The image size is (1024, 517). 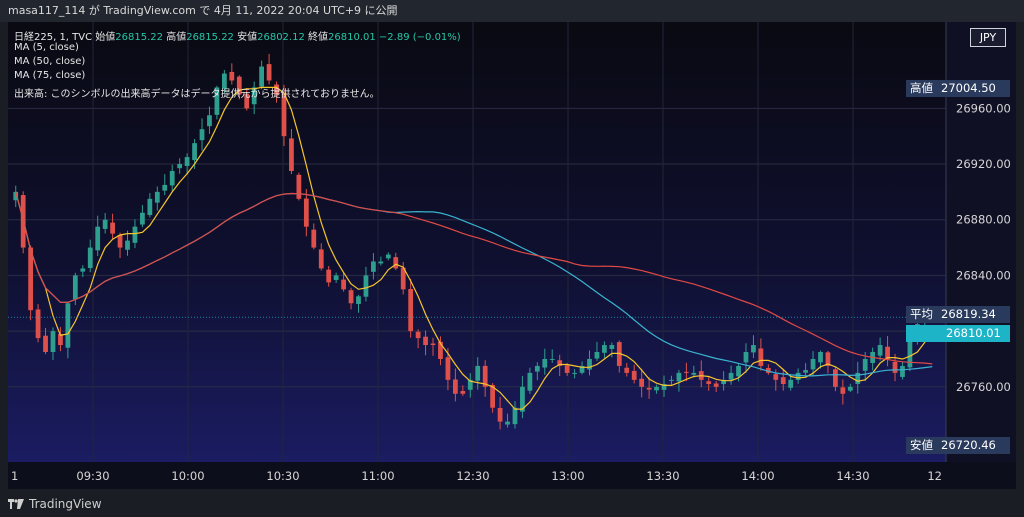 I want to click on time-tick-label: 12:30, so click(x=472, y=476).